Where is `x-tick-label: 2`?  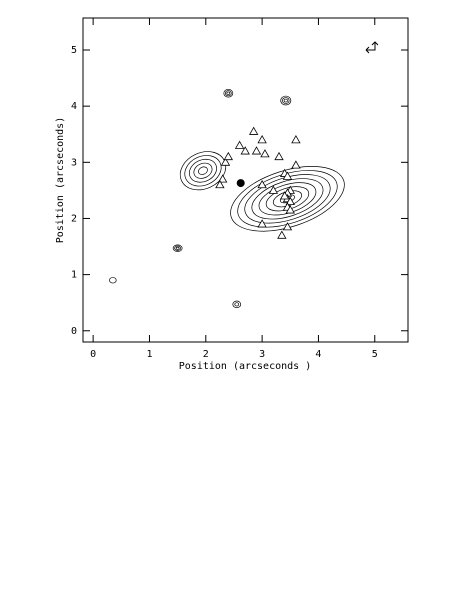
x-tick-label: 2 is located at coordinates (206, 354).